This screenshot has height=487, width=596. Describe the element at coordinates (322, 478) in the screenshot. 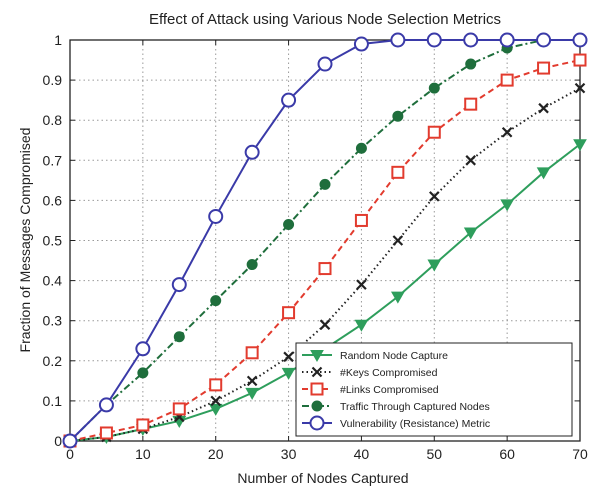

I see `x-axis-label: Number of Nodes Captured` at that location.